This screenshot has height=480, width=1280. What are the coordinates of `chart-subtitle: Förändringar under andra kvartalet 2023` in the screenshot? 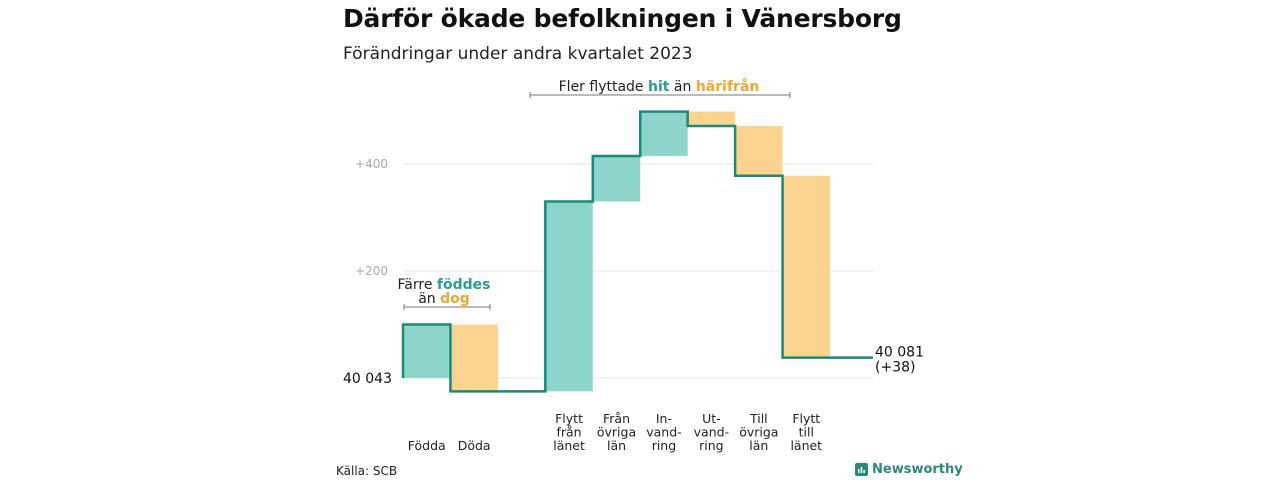 It's located at (518, 54).